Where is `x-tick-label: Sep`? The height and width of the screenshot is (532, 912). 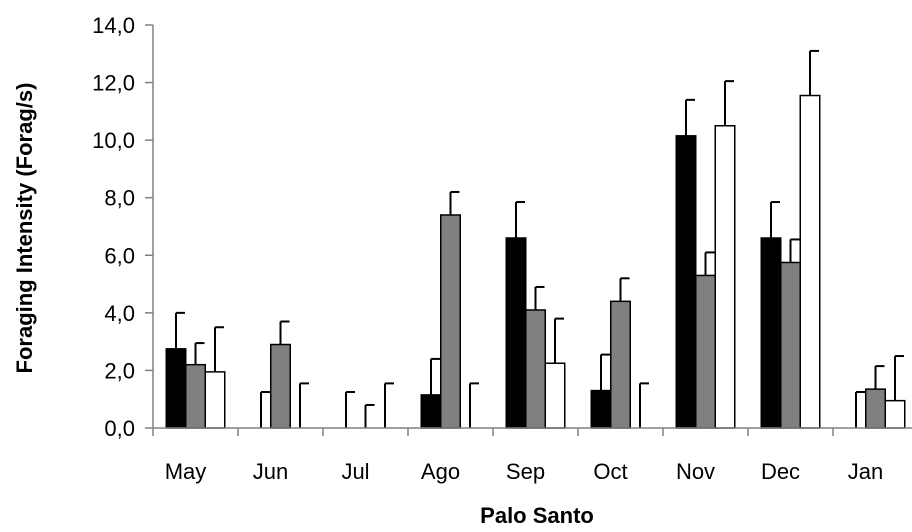 x-tick-label: Sep is located at coordinates (525, 471).